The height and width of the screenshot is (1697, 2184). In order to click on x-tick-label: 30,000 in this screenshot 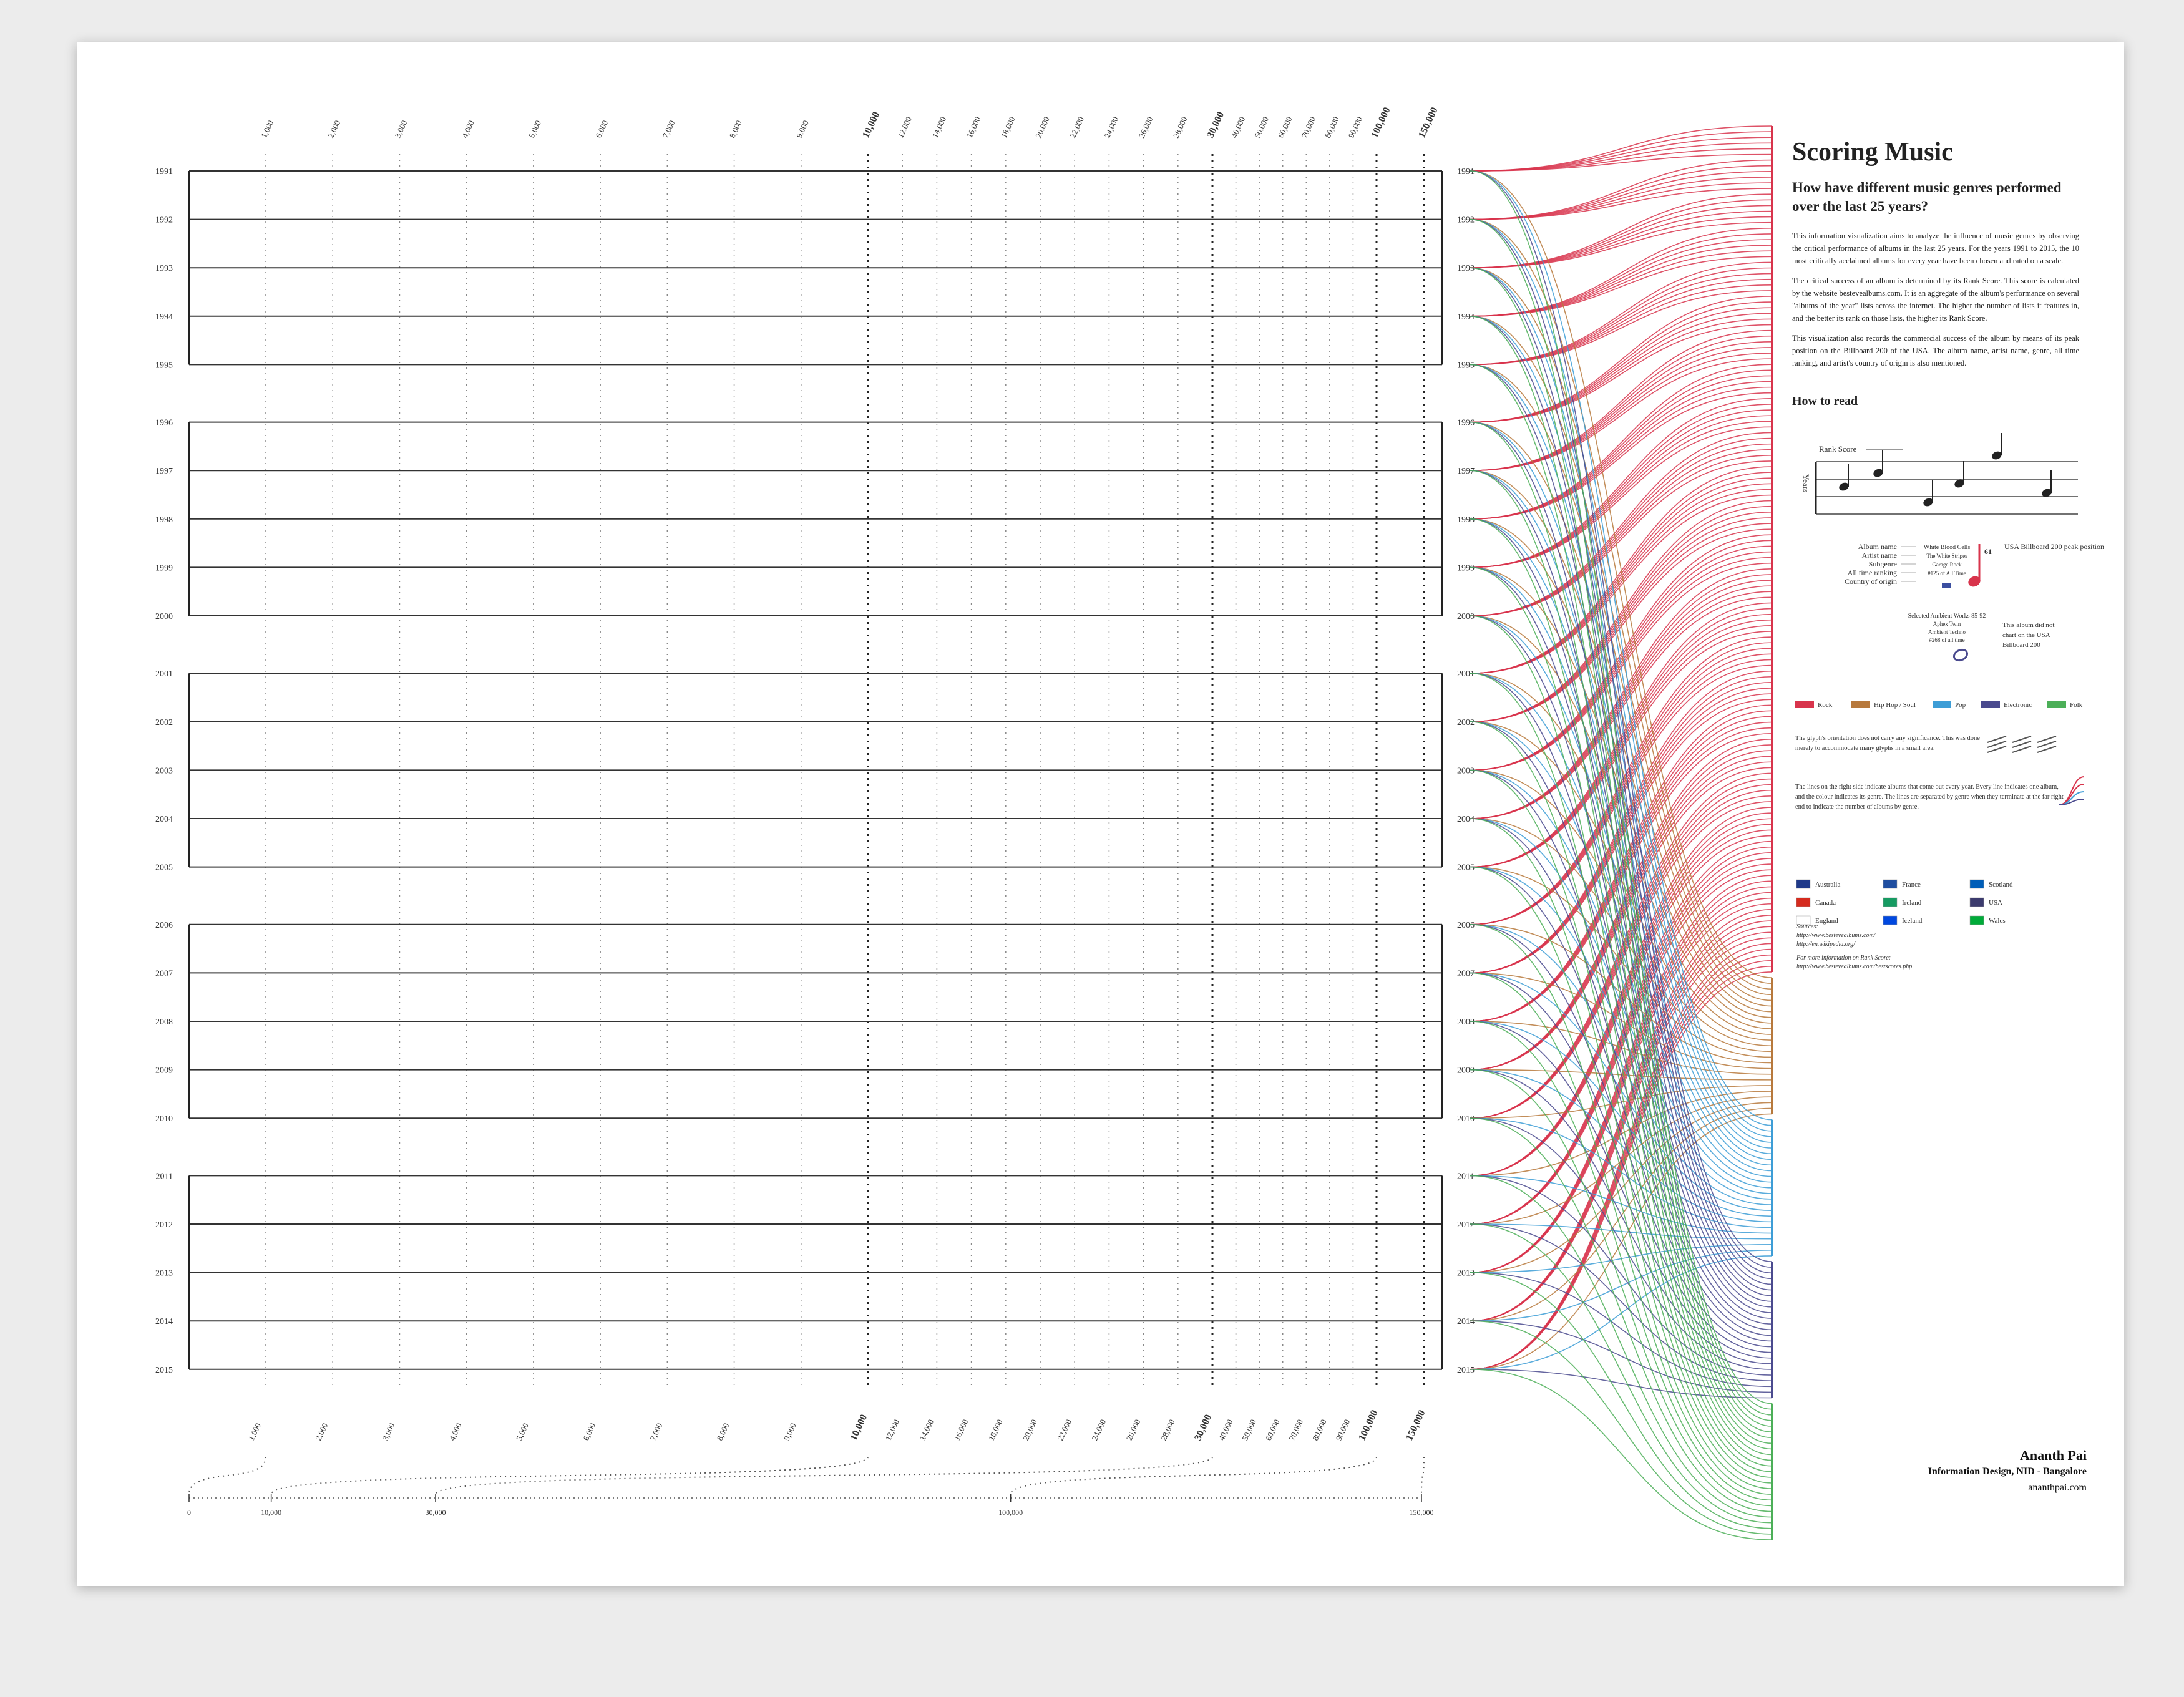, I will do `click(1203, 1427)`.